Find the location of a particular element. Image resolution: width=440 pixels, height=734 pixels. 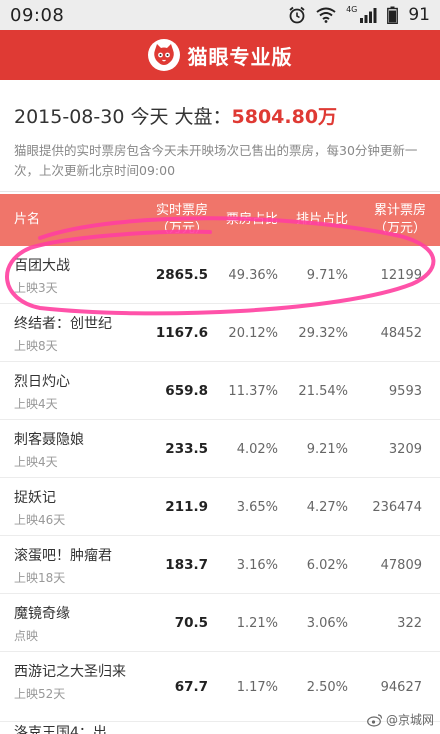

movie-title: 烈日灼心上映4天 is located at coordinates (79, 393).